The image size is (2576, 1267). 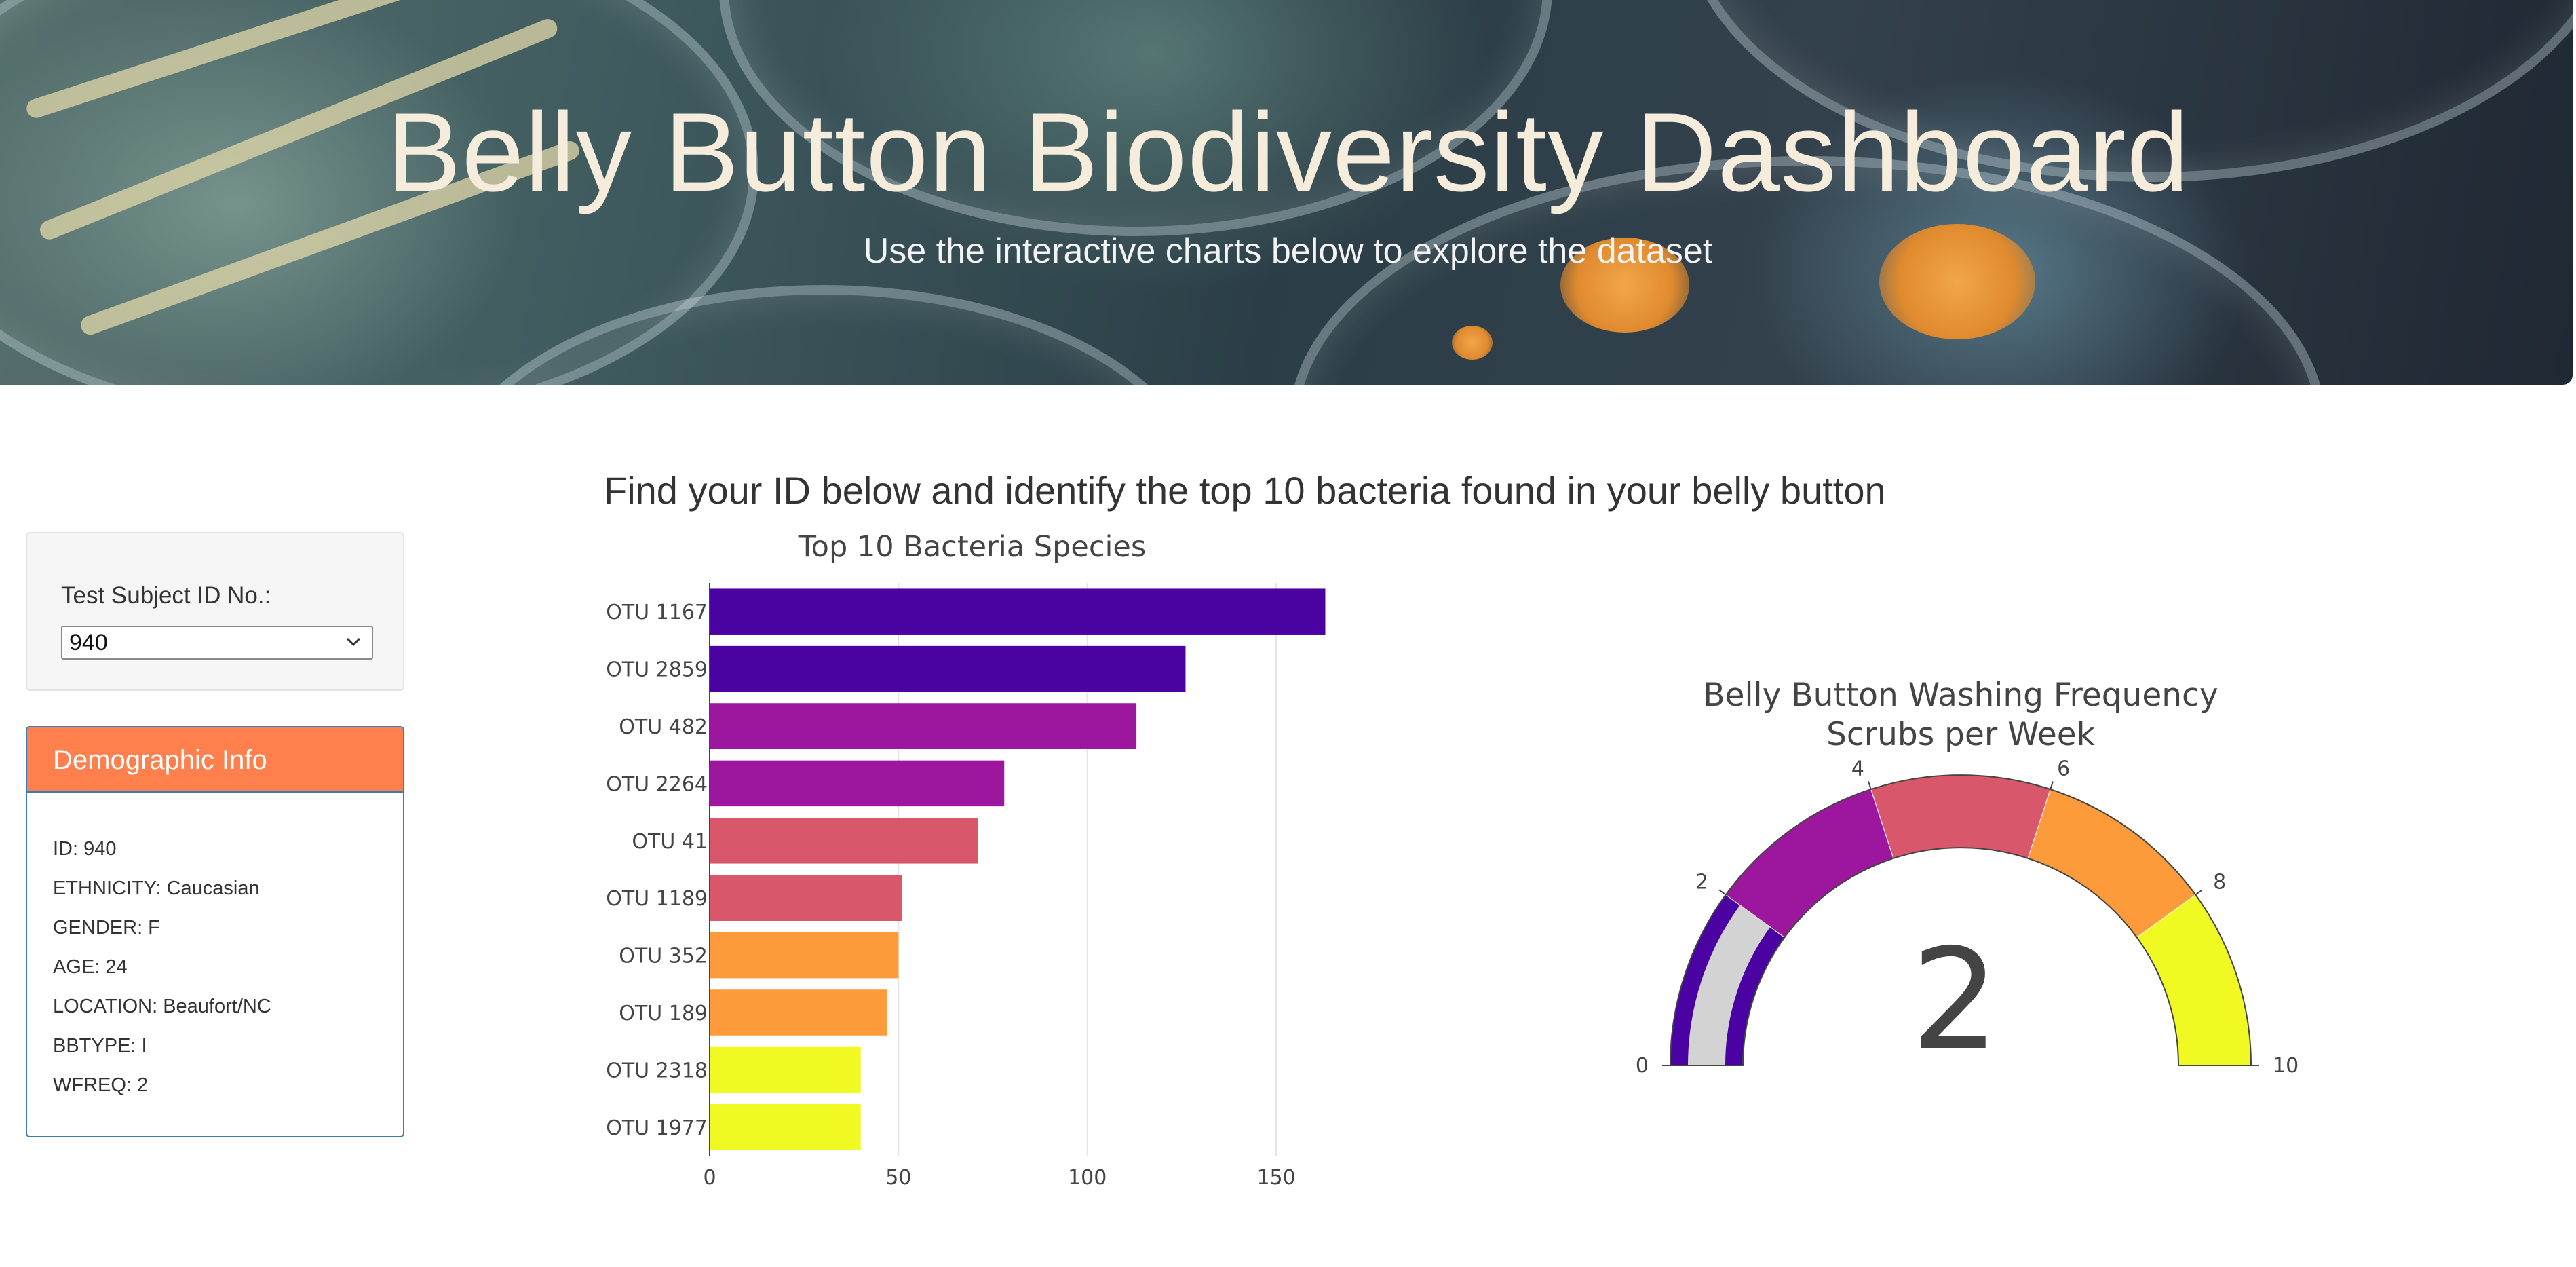 I want to click on bar-chart-category-label: OTU 2264, so click(x=657, y=784).